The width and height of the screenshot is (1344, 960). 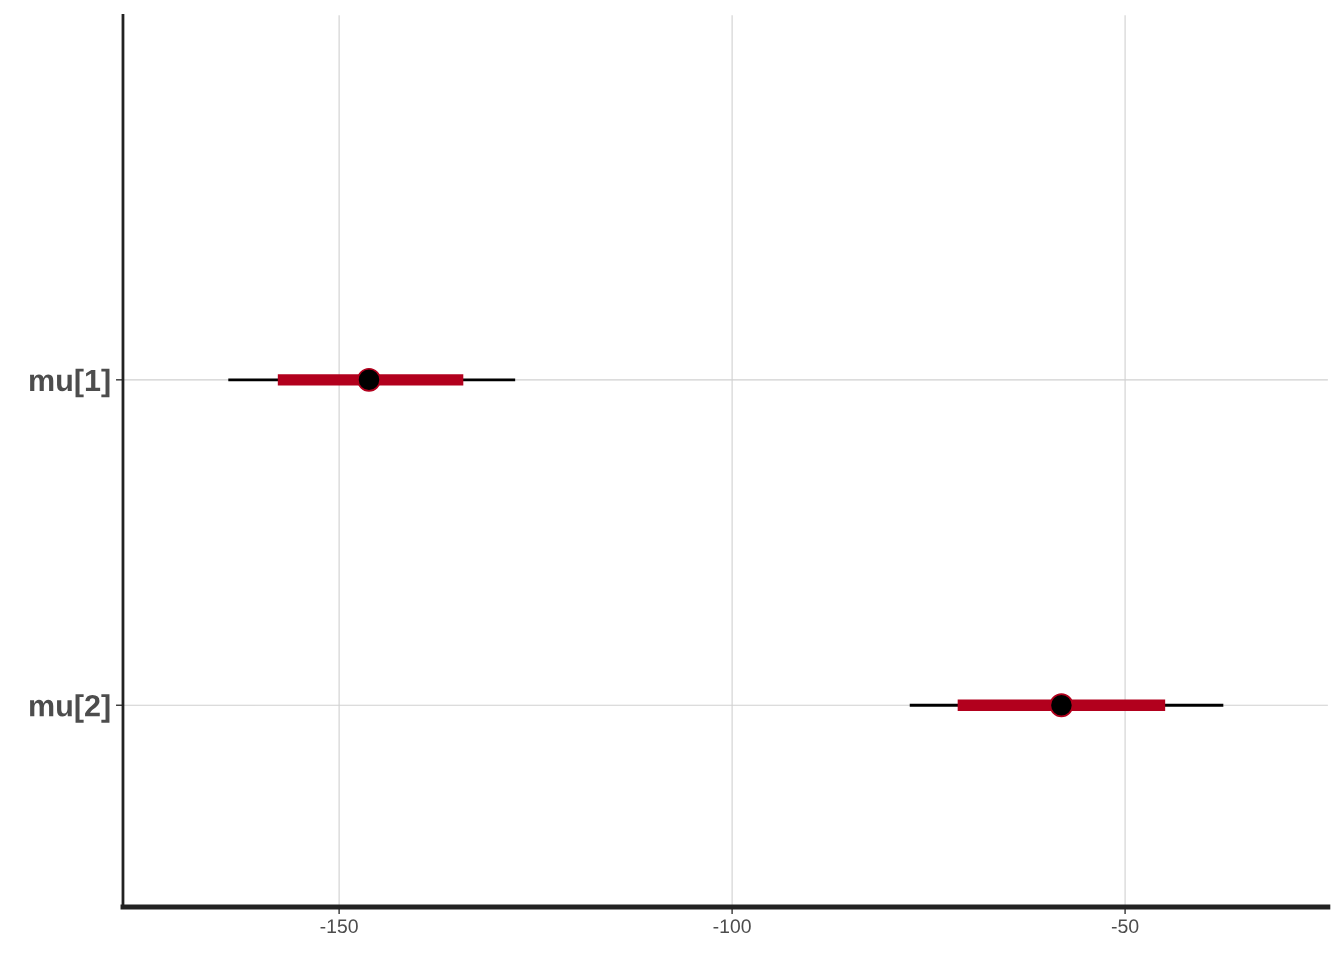 What do you see at coordinates (339, 926) in the screenshot?
I see `x-tick-label: -150` at bounding box center [339, 926].